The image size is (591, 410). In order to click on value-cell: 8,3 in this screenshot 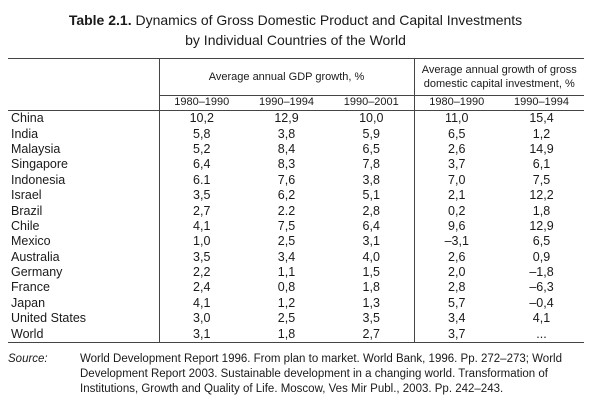, I will do `click(286, 164)`.